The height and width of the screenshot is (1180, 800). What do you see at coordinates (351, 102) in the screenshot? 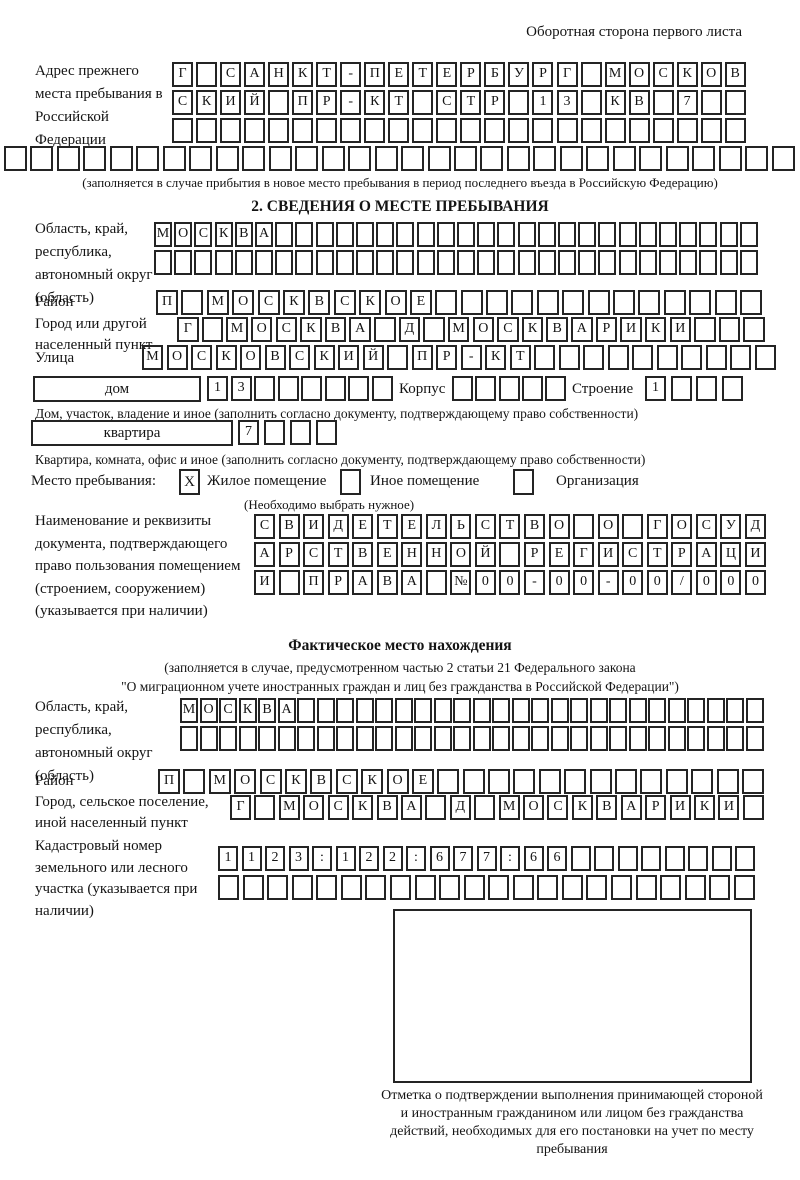
I see `char-cell: -` at bounding box center [351, 102].